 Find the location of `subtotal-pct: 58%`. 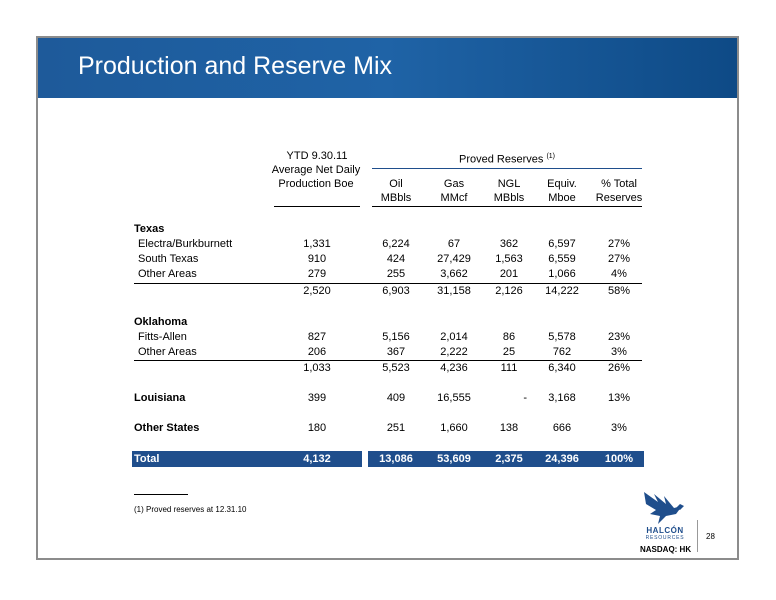

subtotal-pct: 58% is located at coordinates (619, 291).